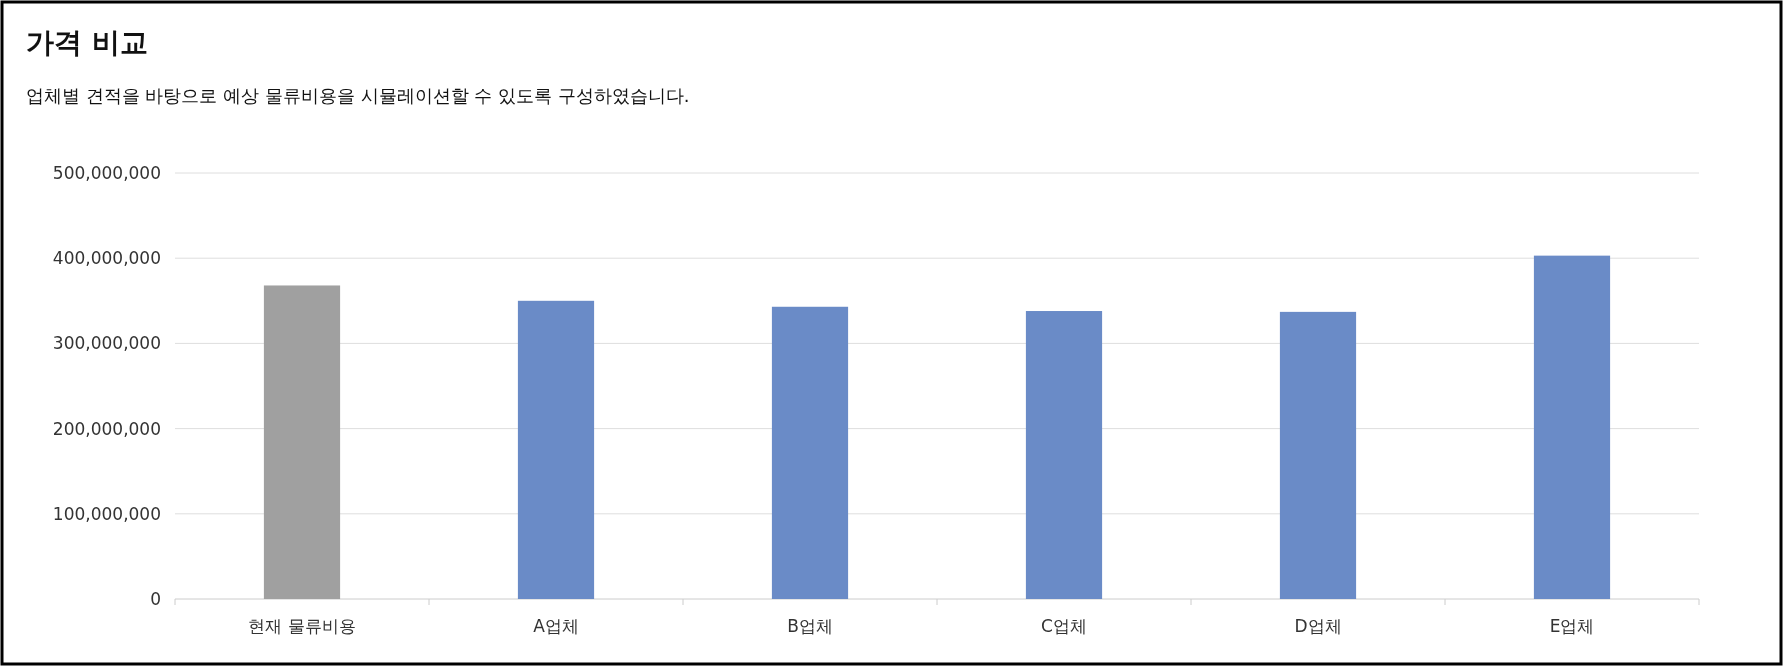 The width and height of the screenshot is (1783, 666). Describe the element at coordinates (302, 626) in the screenshot. I see `x-tick-label: 현재 물류비용` at that location.